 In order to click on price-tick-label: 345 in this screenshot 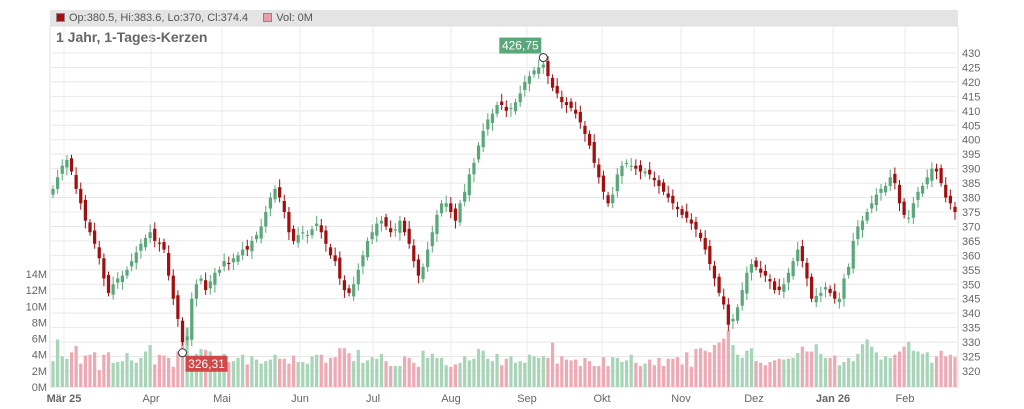, I will do `click(971, 300)`.